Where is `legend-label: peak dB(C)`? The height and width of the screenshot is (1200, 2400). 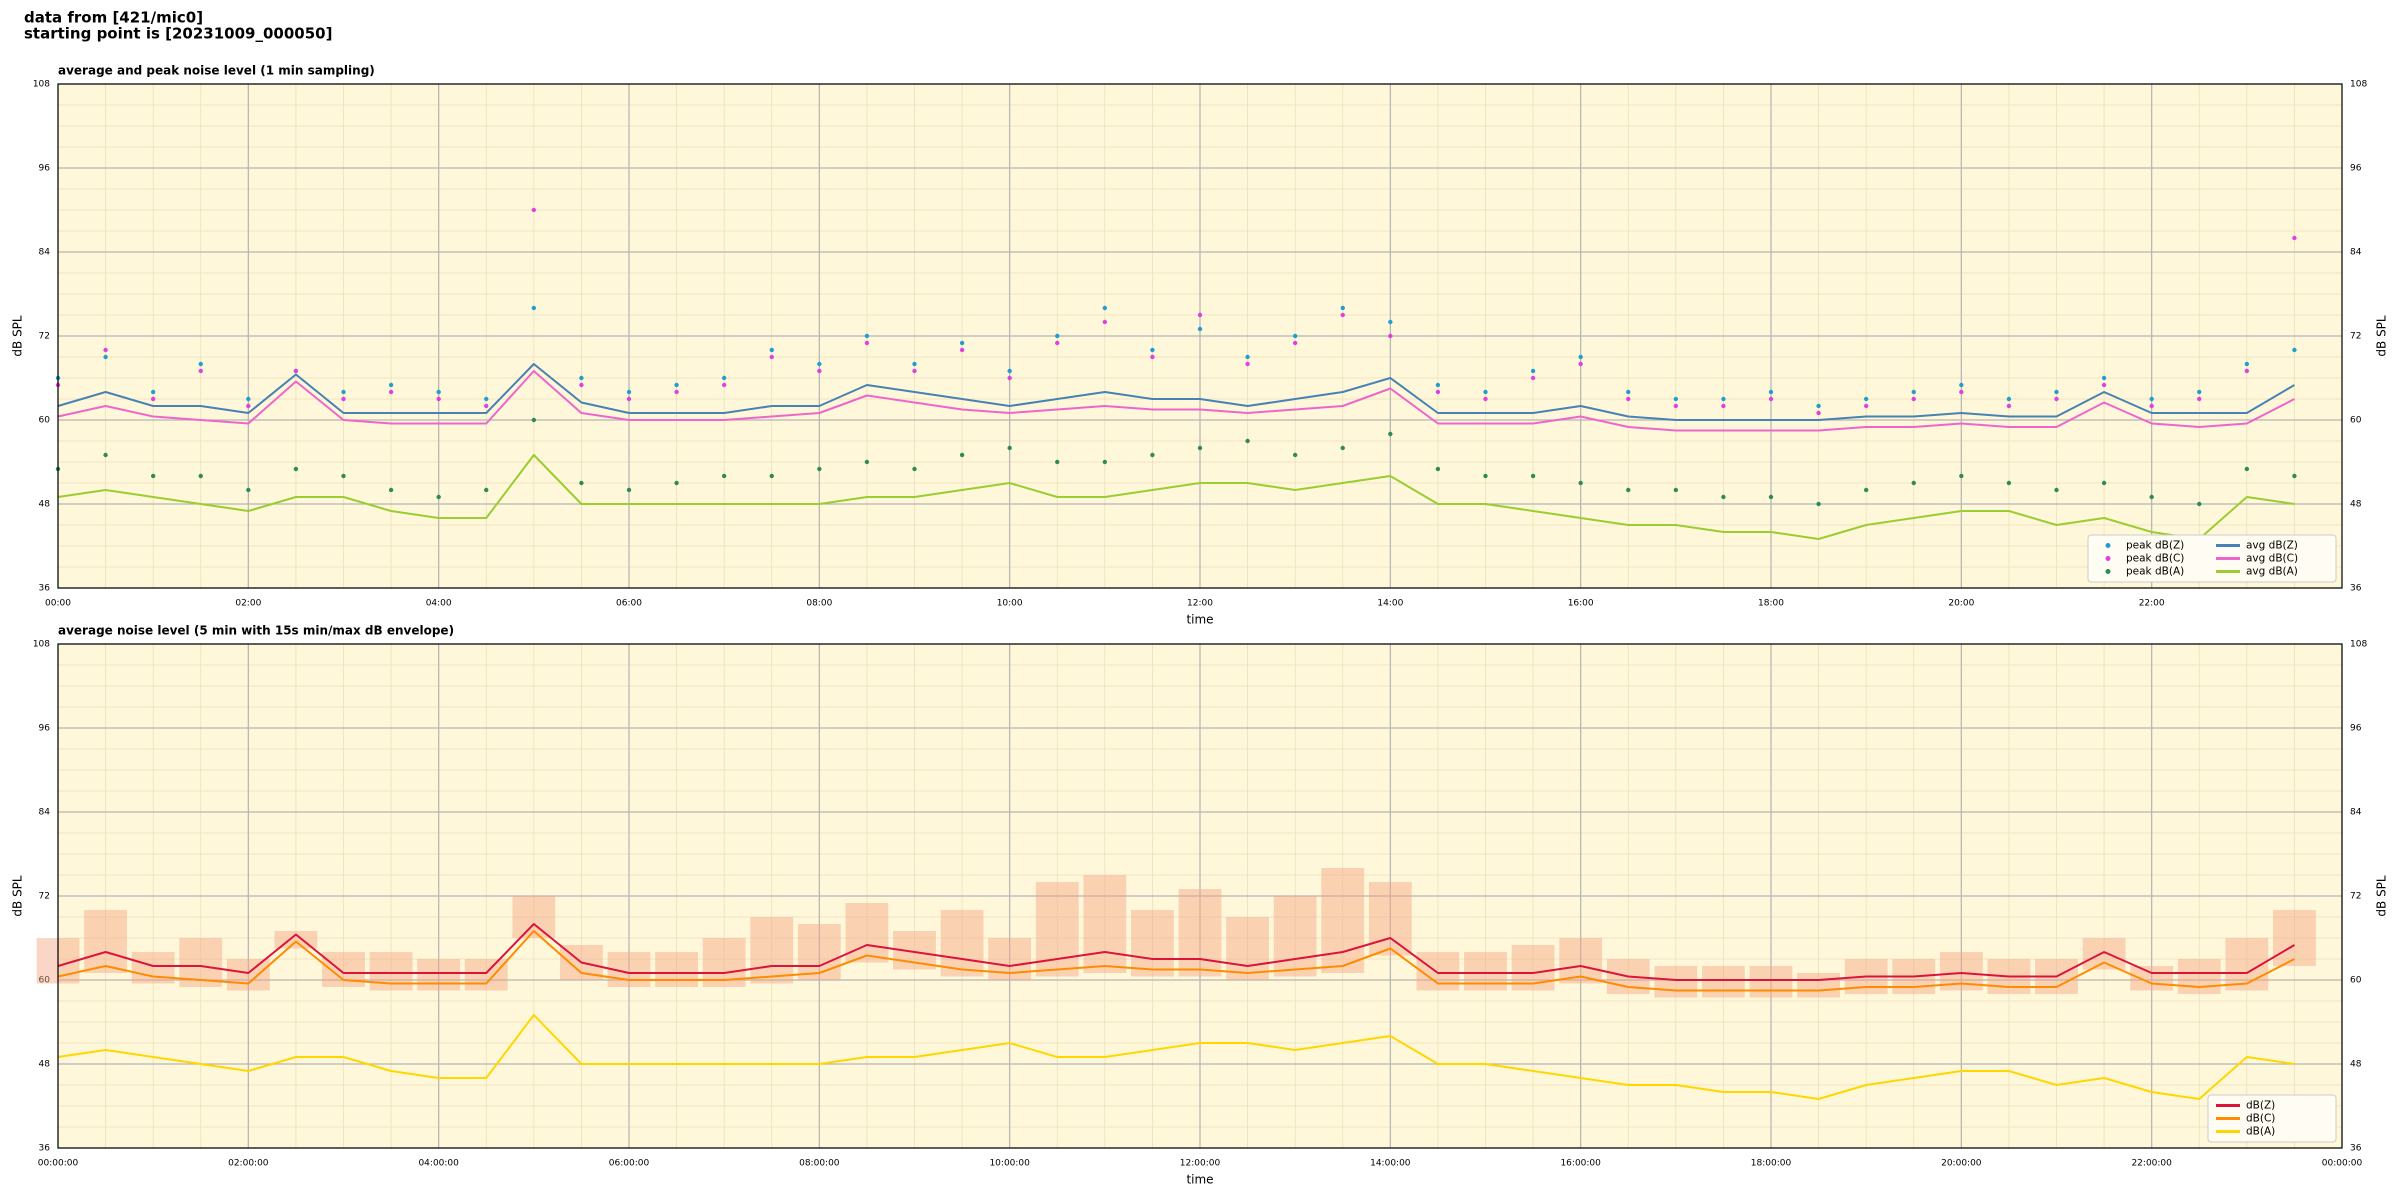 legend-label: peak dB(C) is located at coordinates (2155, 559).